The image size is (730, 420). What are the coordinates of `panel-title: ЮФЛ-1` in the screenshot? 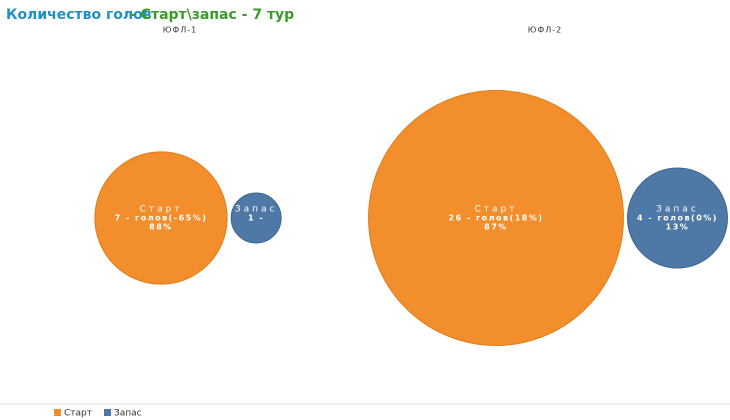 It's located at (180, 30).